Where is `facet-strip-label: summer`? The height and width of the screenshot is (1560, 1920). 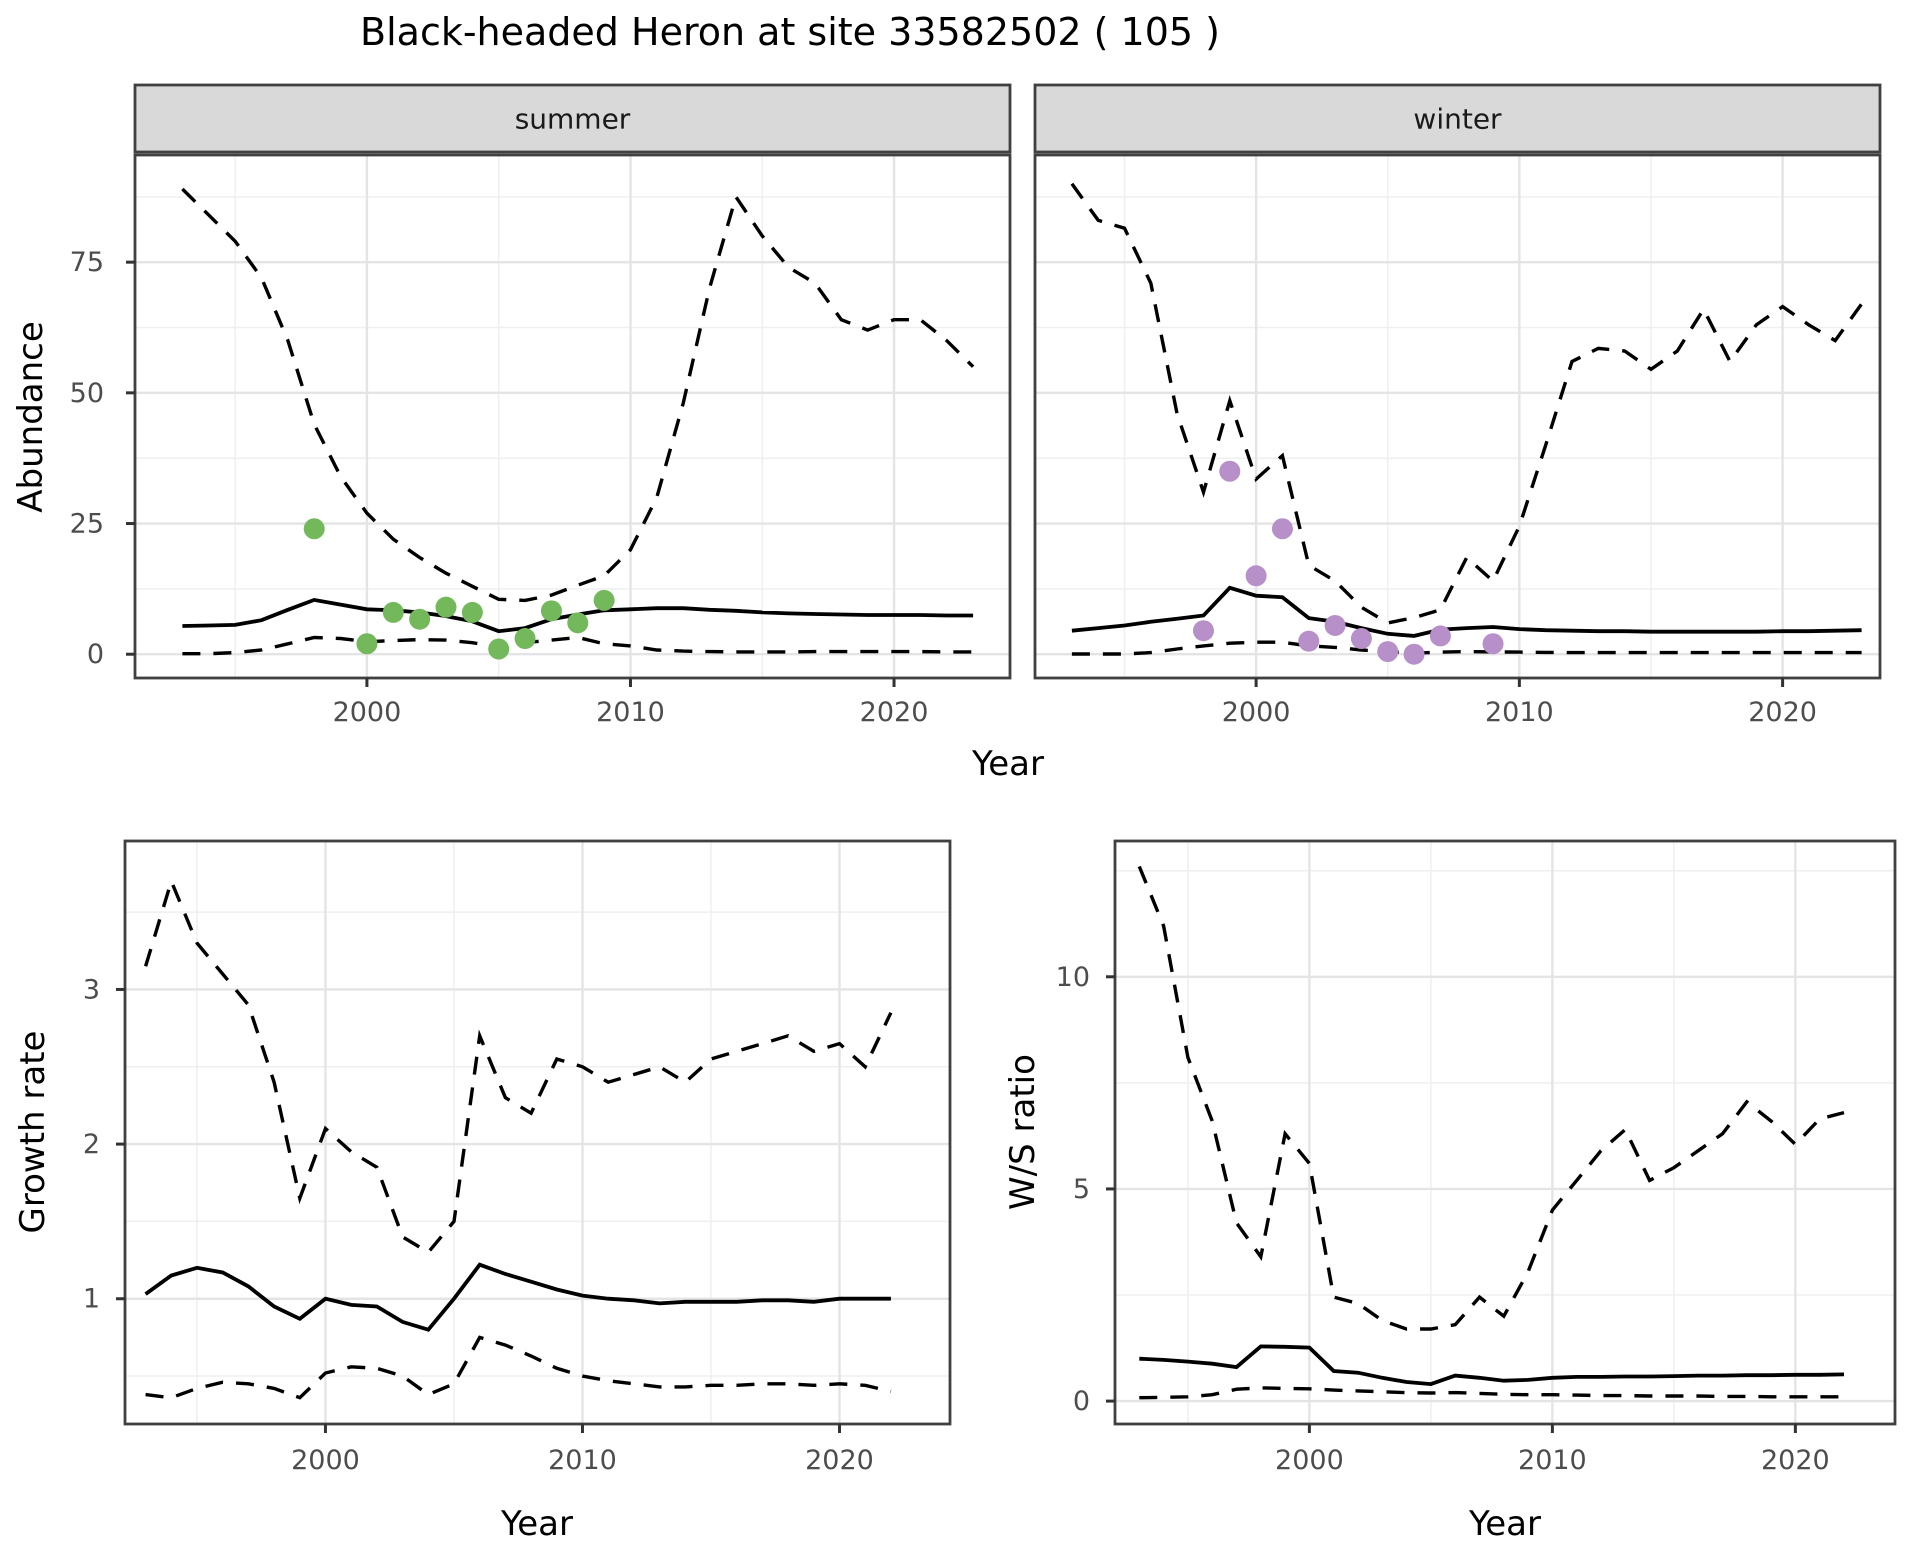
facet-strip-label: summer is located at coordinates (573, 119).